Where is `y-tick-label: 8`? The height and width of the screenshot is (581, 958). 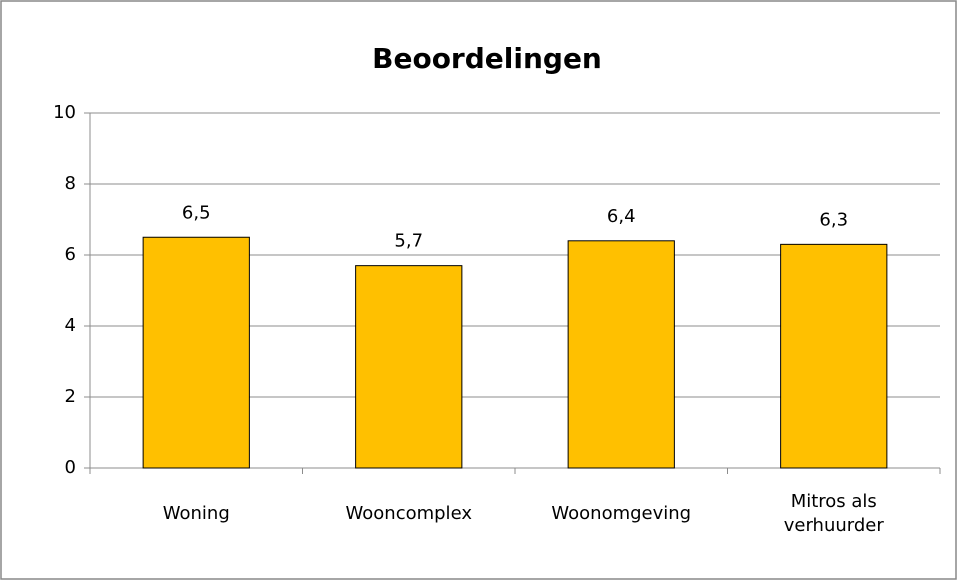 y-tick-label: 8 is located at coordinates (70, 183).